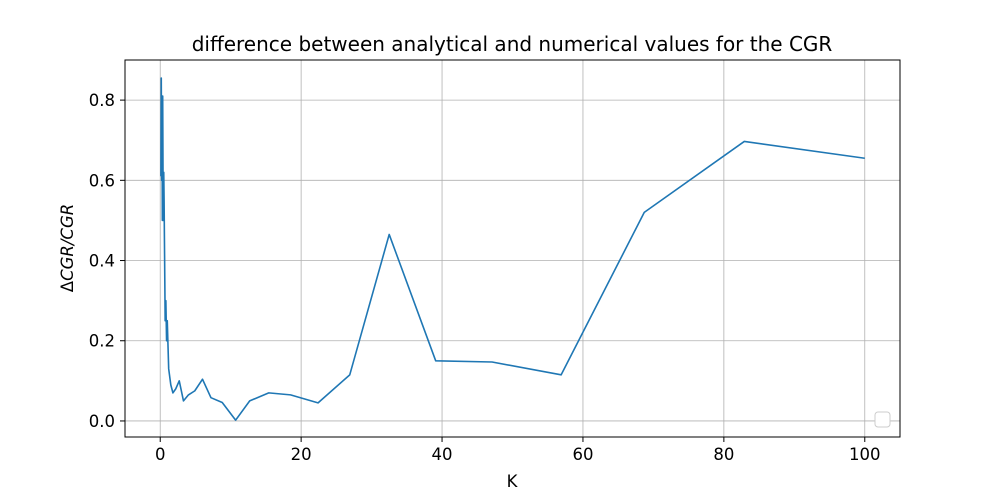 The image size is (1000, 500). I want to click on y-tick-label: 0.0, so click(102, 421).